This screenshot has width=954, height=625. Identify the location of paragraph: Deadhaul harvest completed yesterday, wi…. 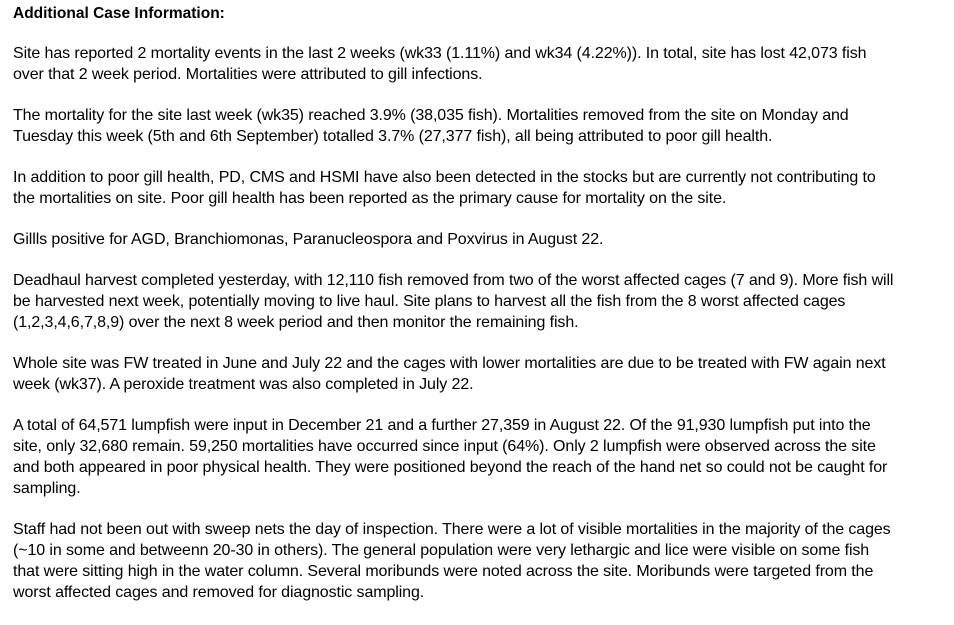
(453, 301).